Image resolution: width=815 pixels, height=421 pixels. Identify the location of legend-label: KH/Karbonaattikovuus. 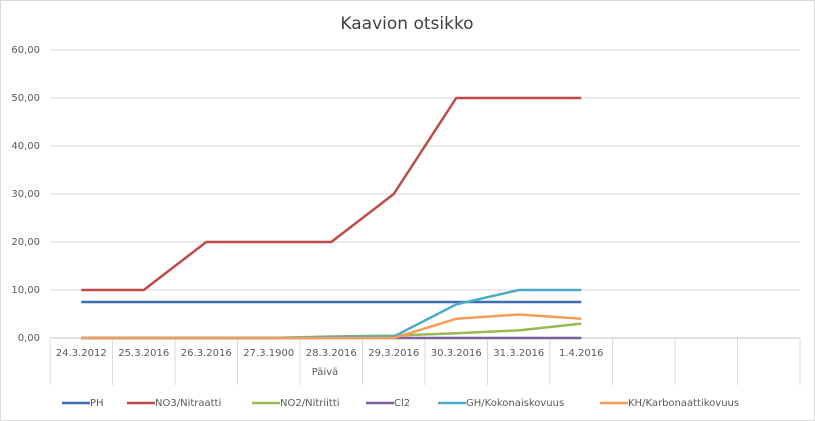
(683, 403).